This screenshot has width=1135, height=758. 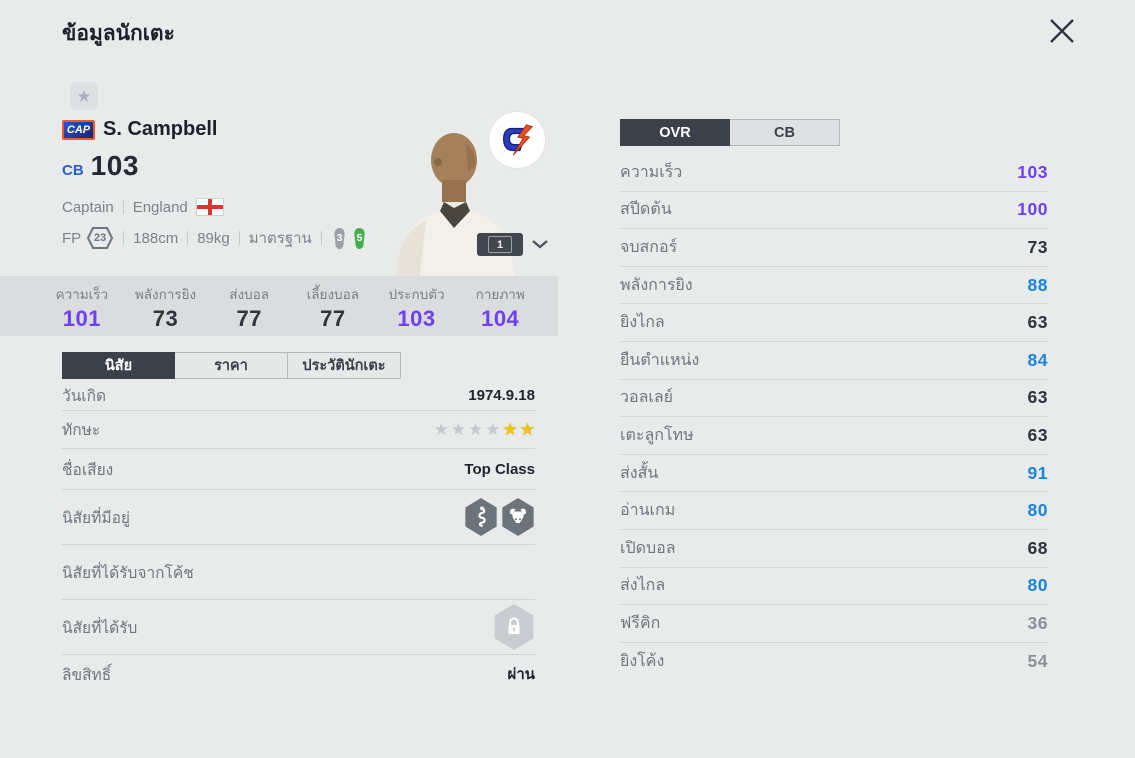 I want to click on hex-stat: ประกบตัว 103, so click(x=417, y=306).